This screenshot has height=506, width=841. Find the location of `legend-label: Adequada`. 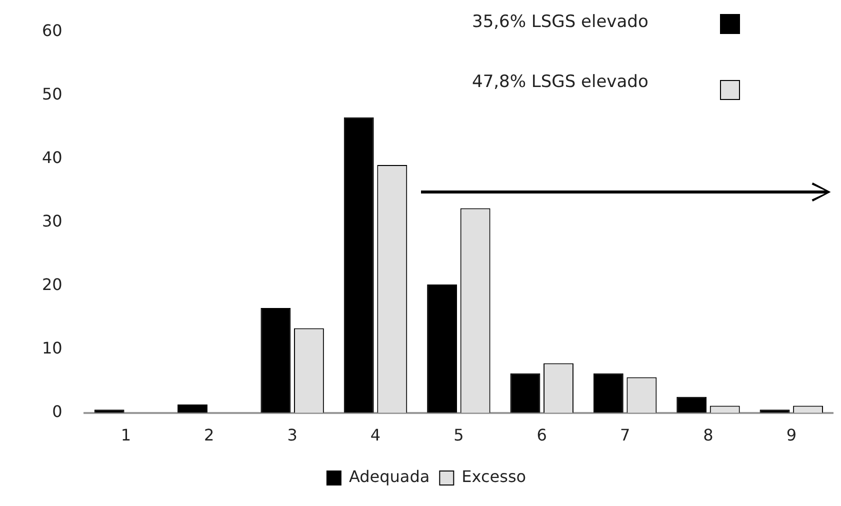

legend-label: Adequada is located at coordinates (389, 476).